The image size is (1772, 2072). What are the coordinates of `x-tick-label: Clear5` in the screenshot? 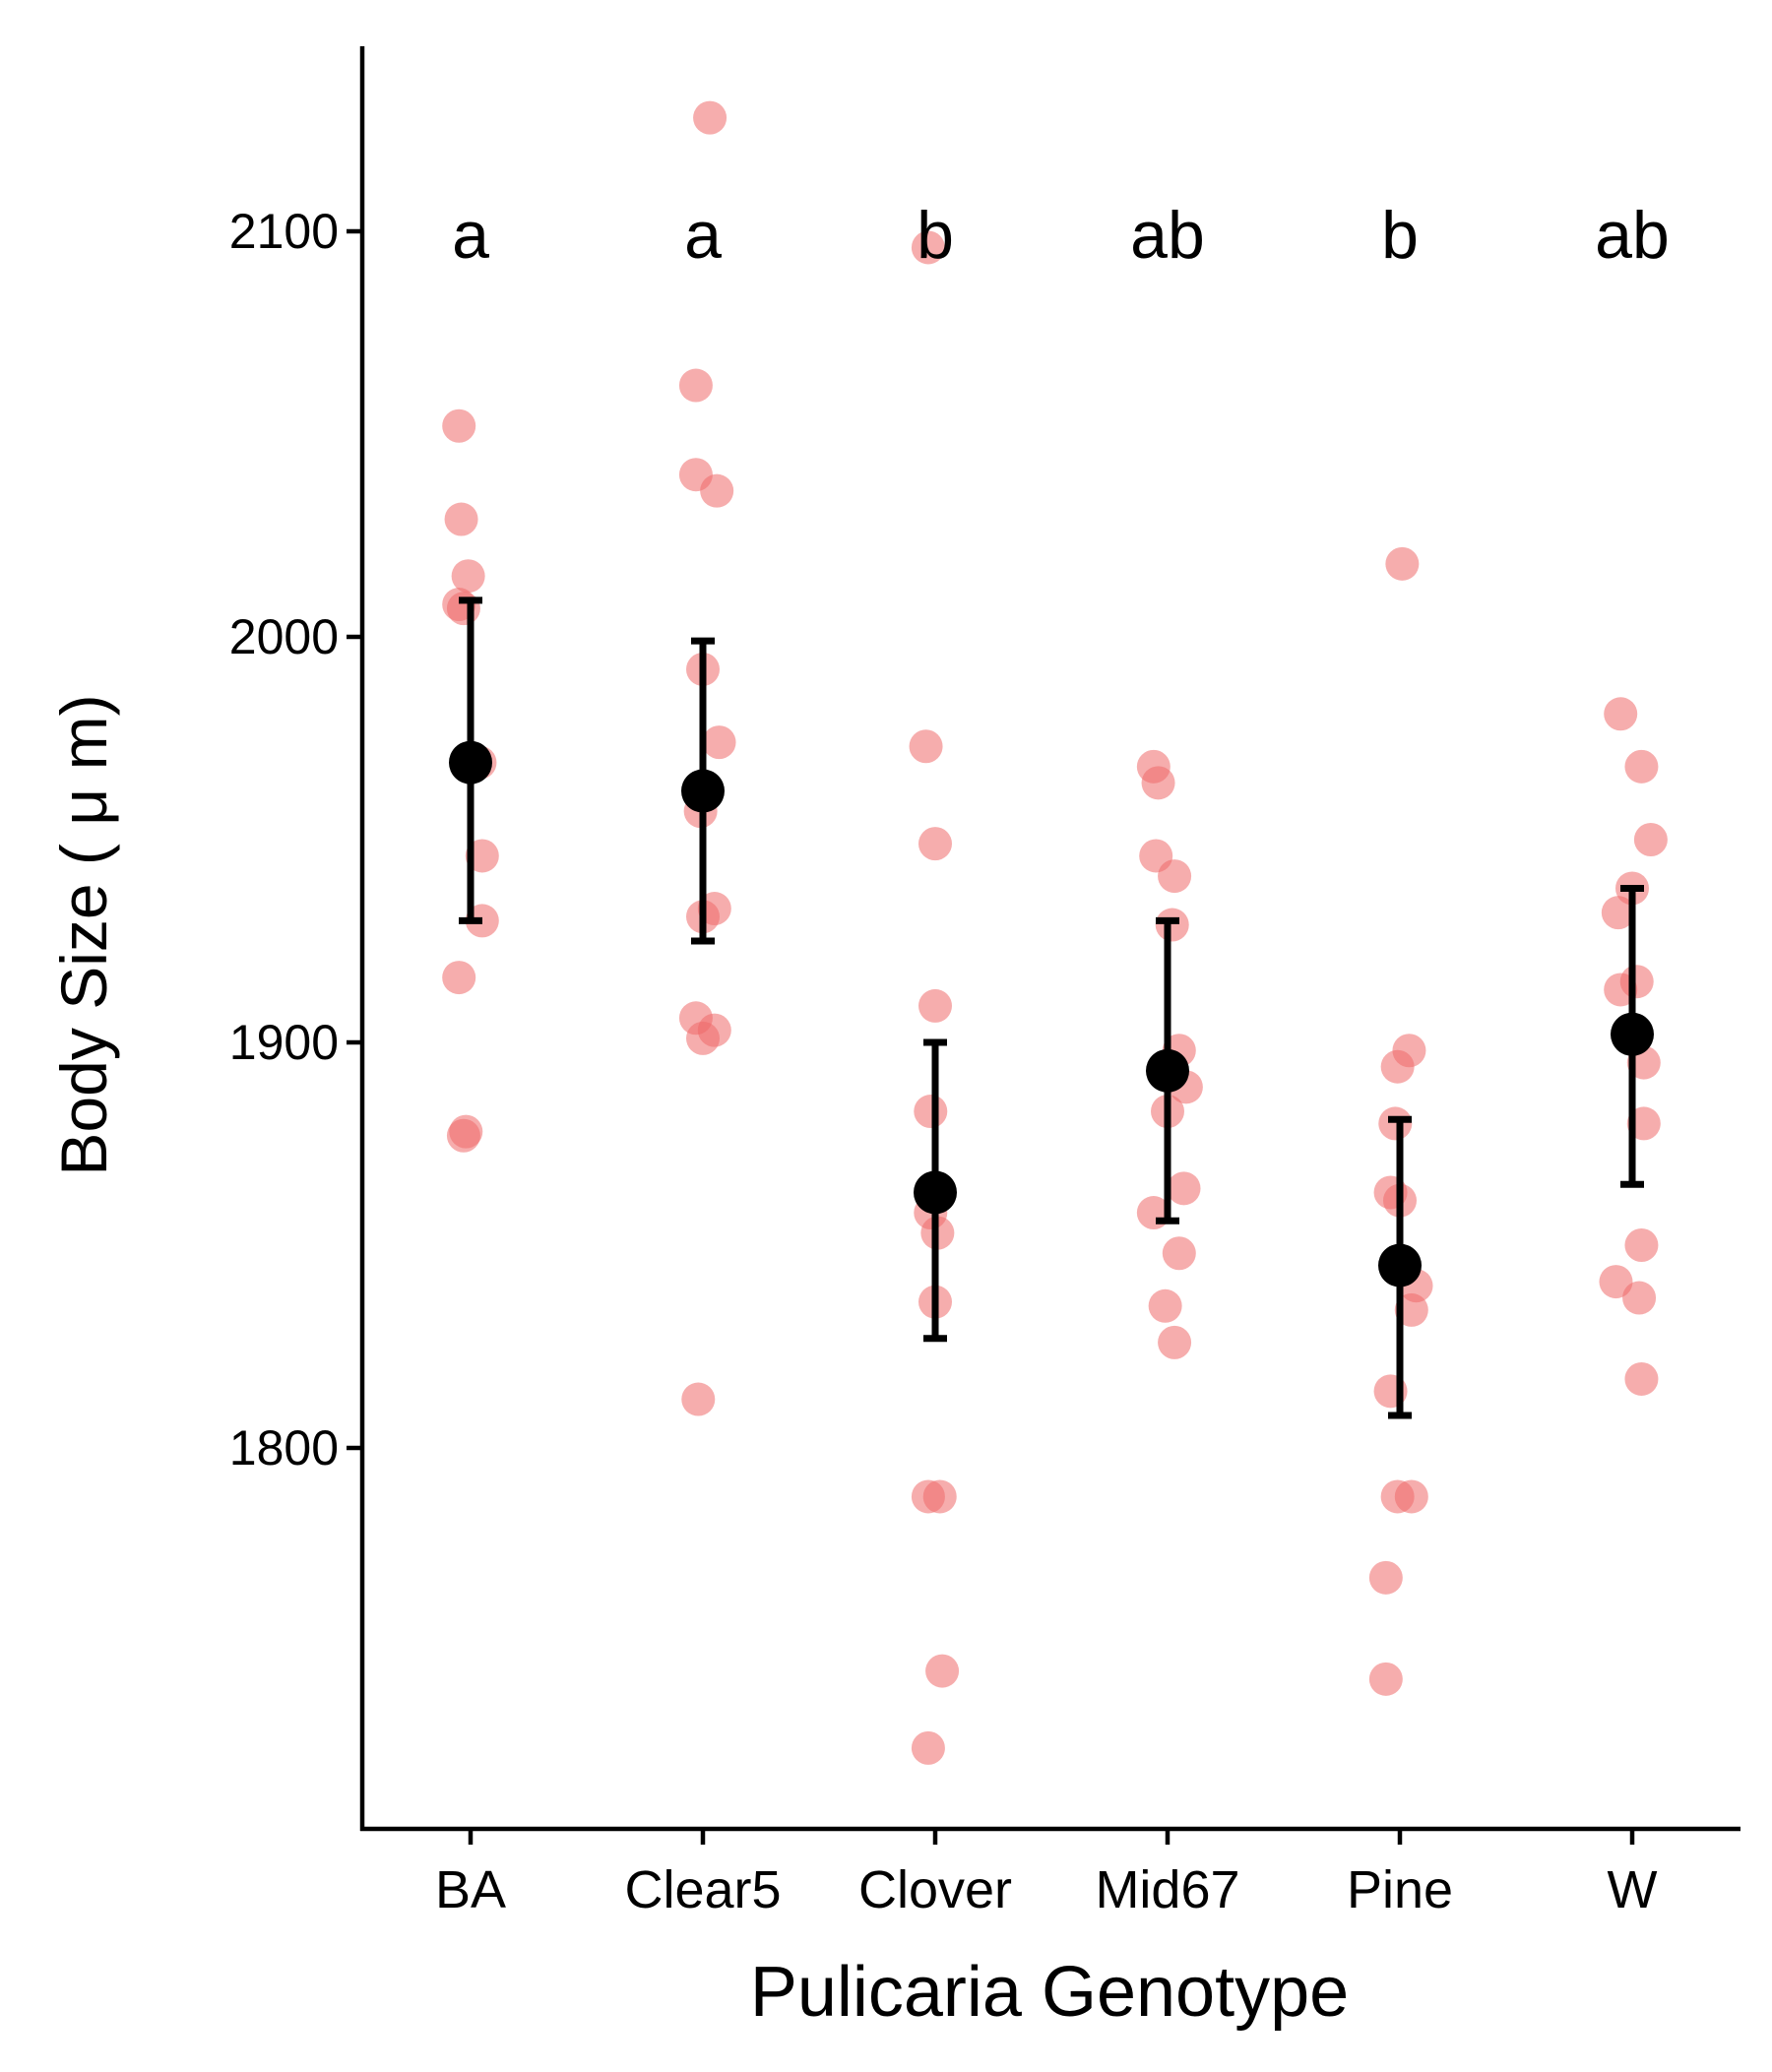 It's located at (702, 1889).